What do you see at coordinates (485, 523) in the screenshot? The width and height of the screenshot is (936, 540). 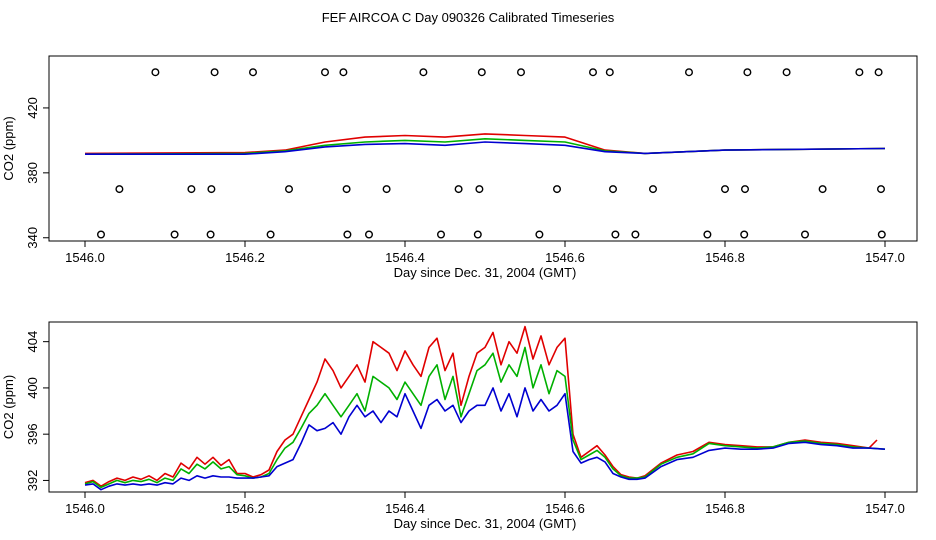 I see `bottom-x-axis-label: Day since Dec. 31, 2004 (GMT)` at bounding box center [485, 523].